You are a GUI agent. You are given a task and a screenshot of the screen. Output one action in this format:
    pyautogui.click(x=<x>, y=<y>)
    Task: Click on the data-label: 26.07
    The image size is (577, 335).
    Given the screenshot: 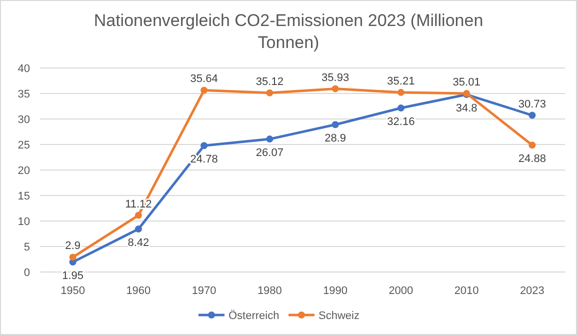 What is the action you would take?
    pyautogui.click(x=270, y=153)
    